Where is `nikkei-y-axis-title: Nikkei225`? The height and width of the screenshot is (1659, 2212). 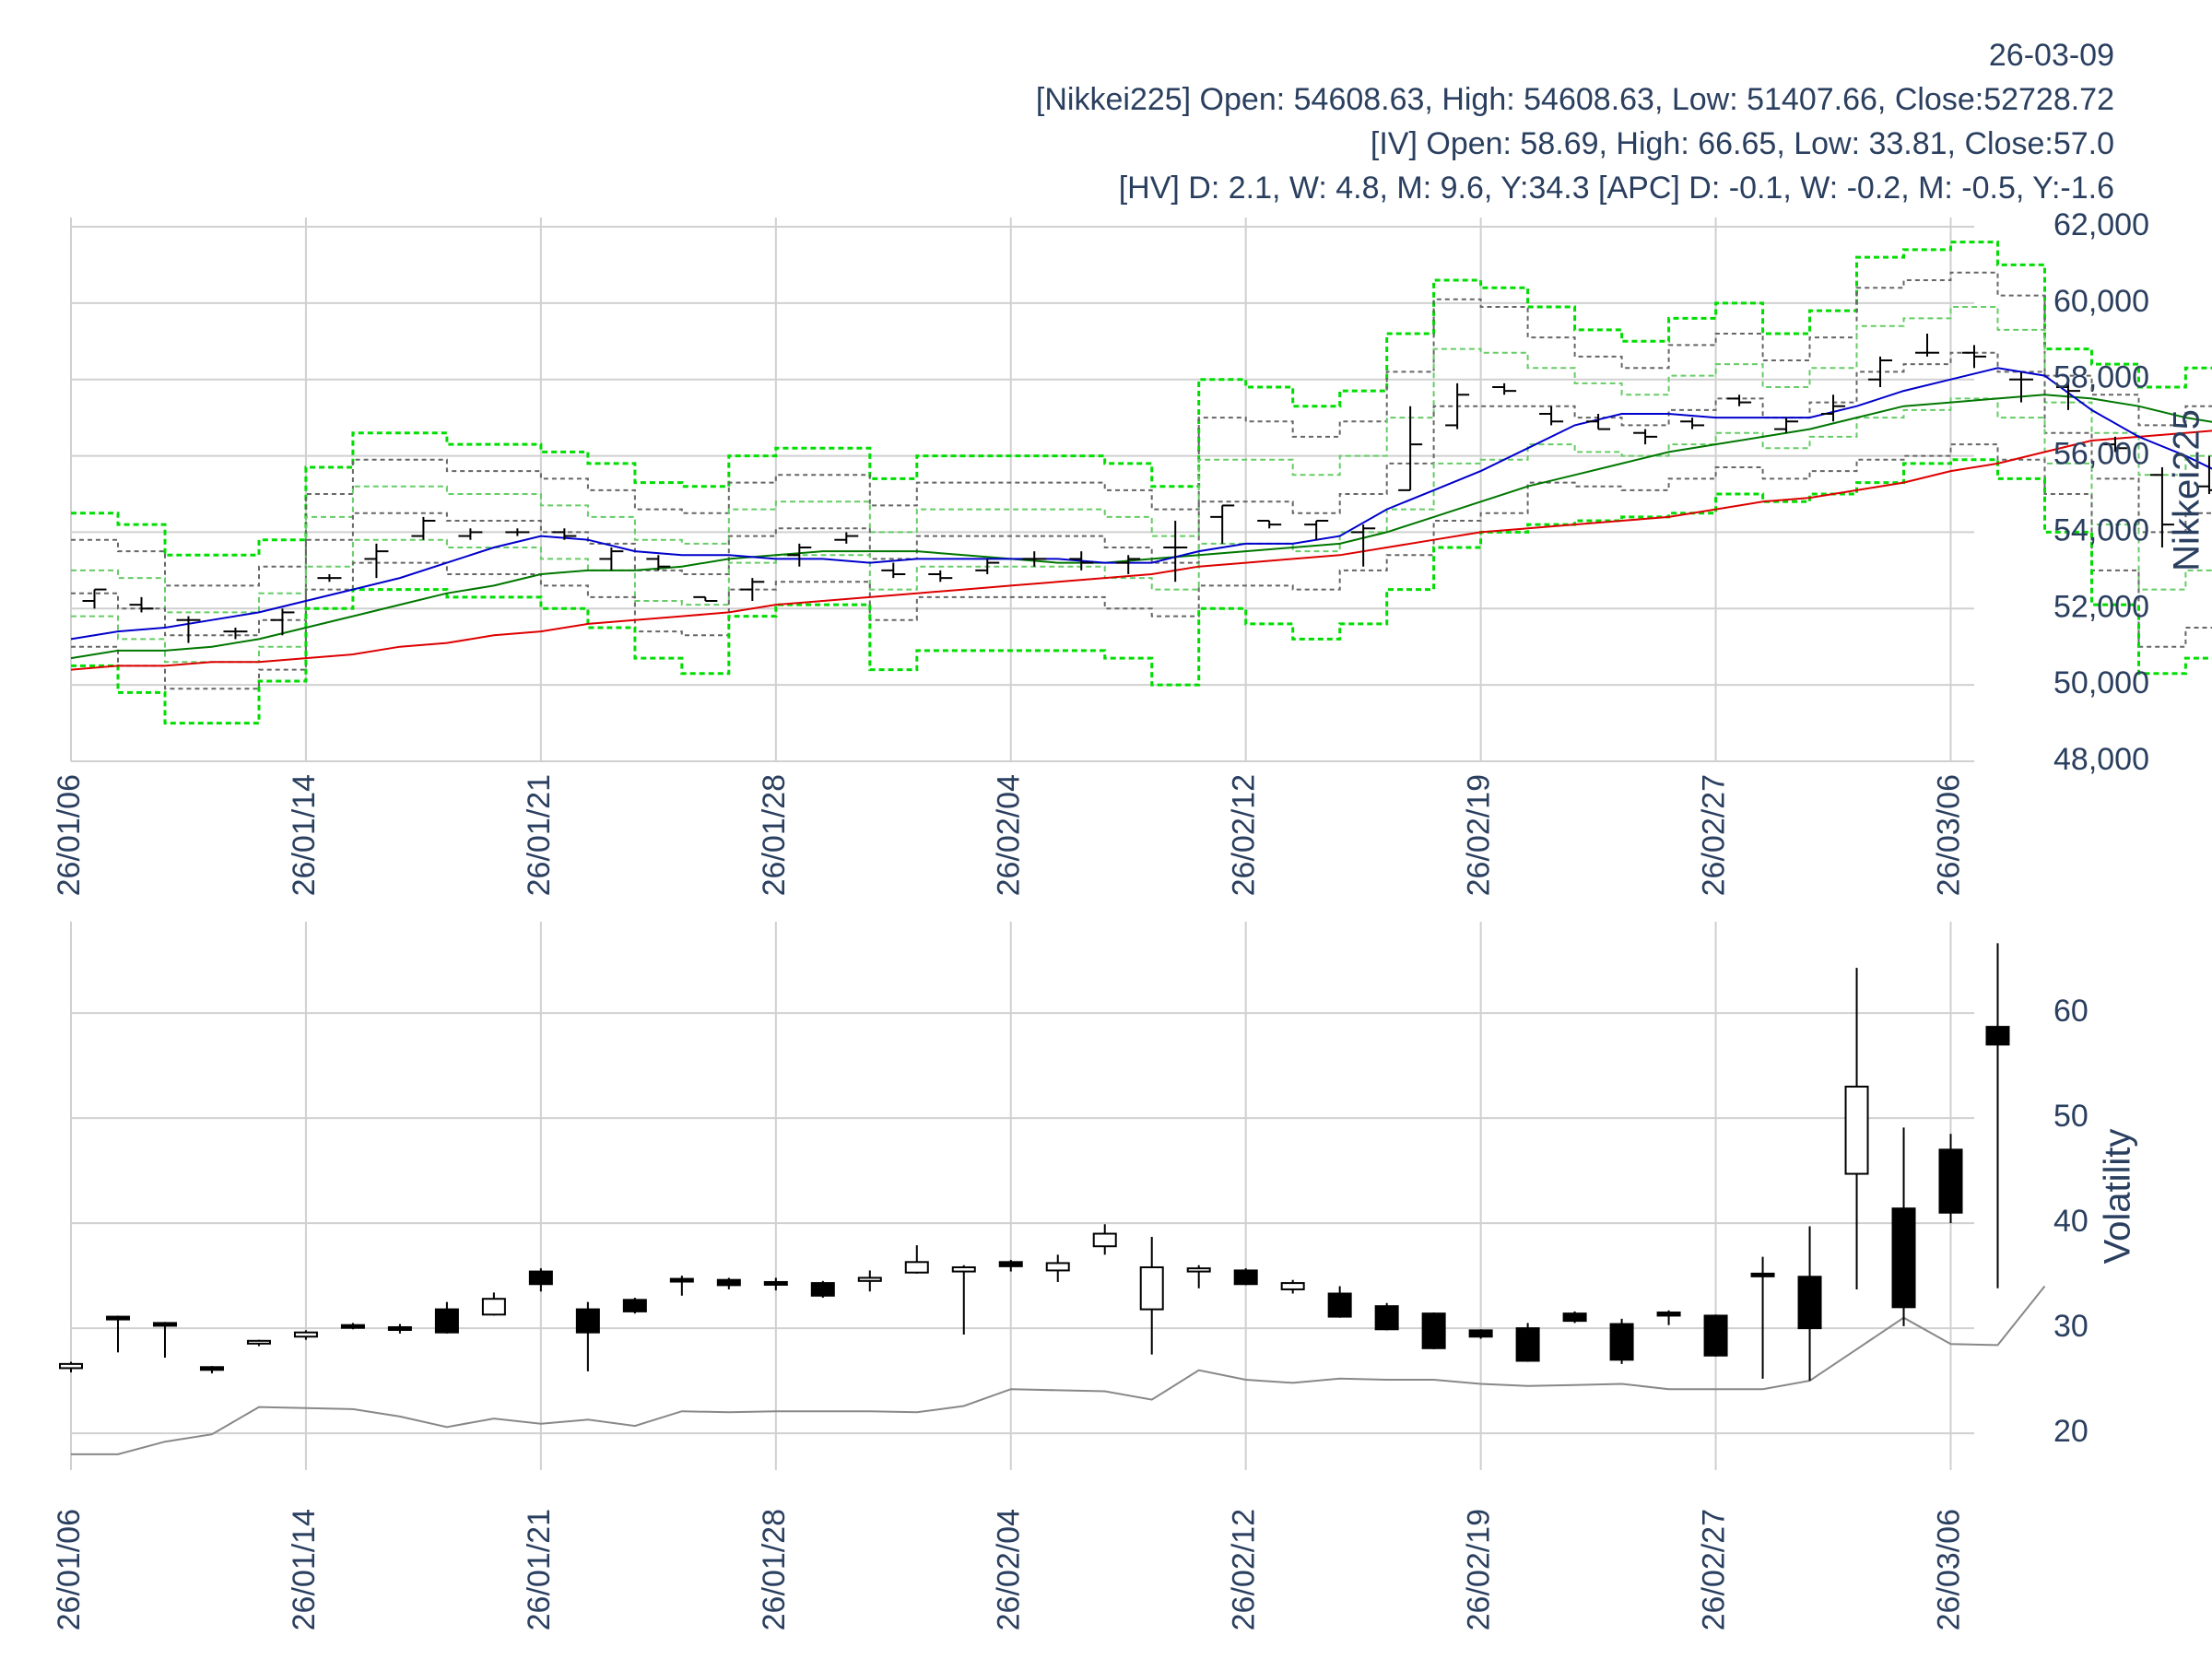
nikkei-y-axis-title: Nikkei225 is located at coordinates (2187, 490).